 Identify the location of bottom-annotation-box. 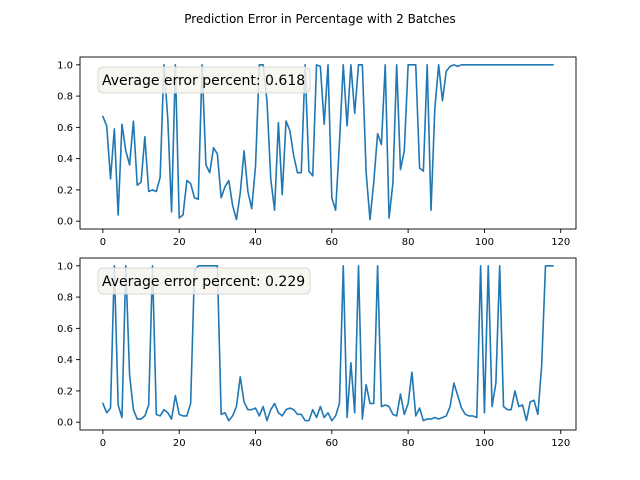
(204, 281).